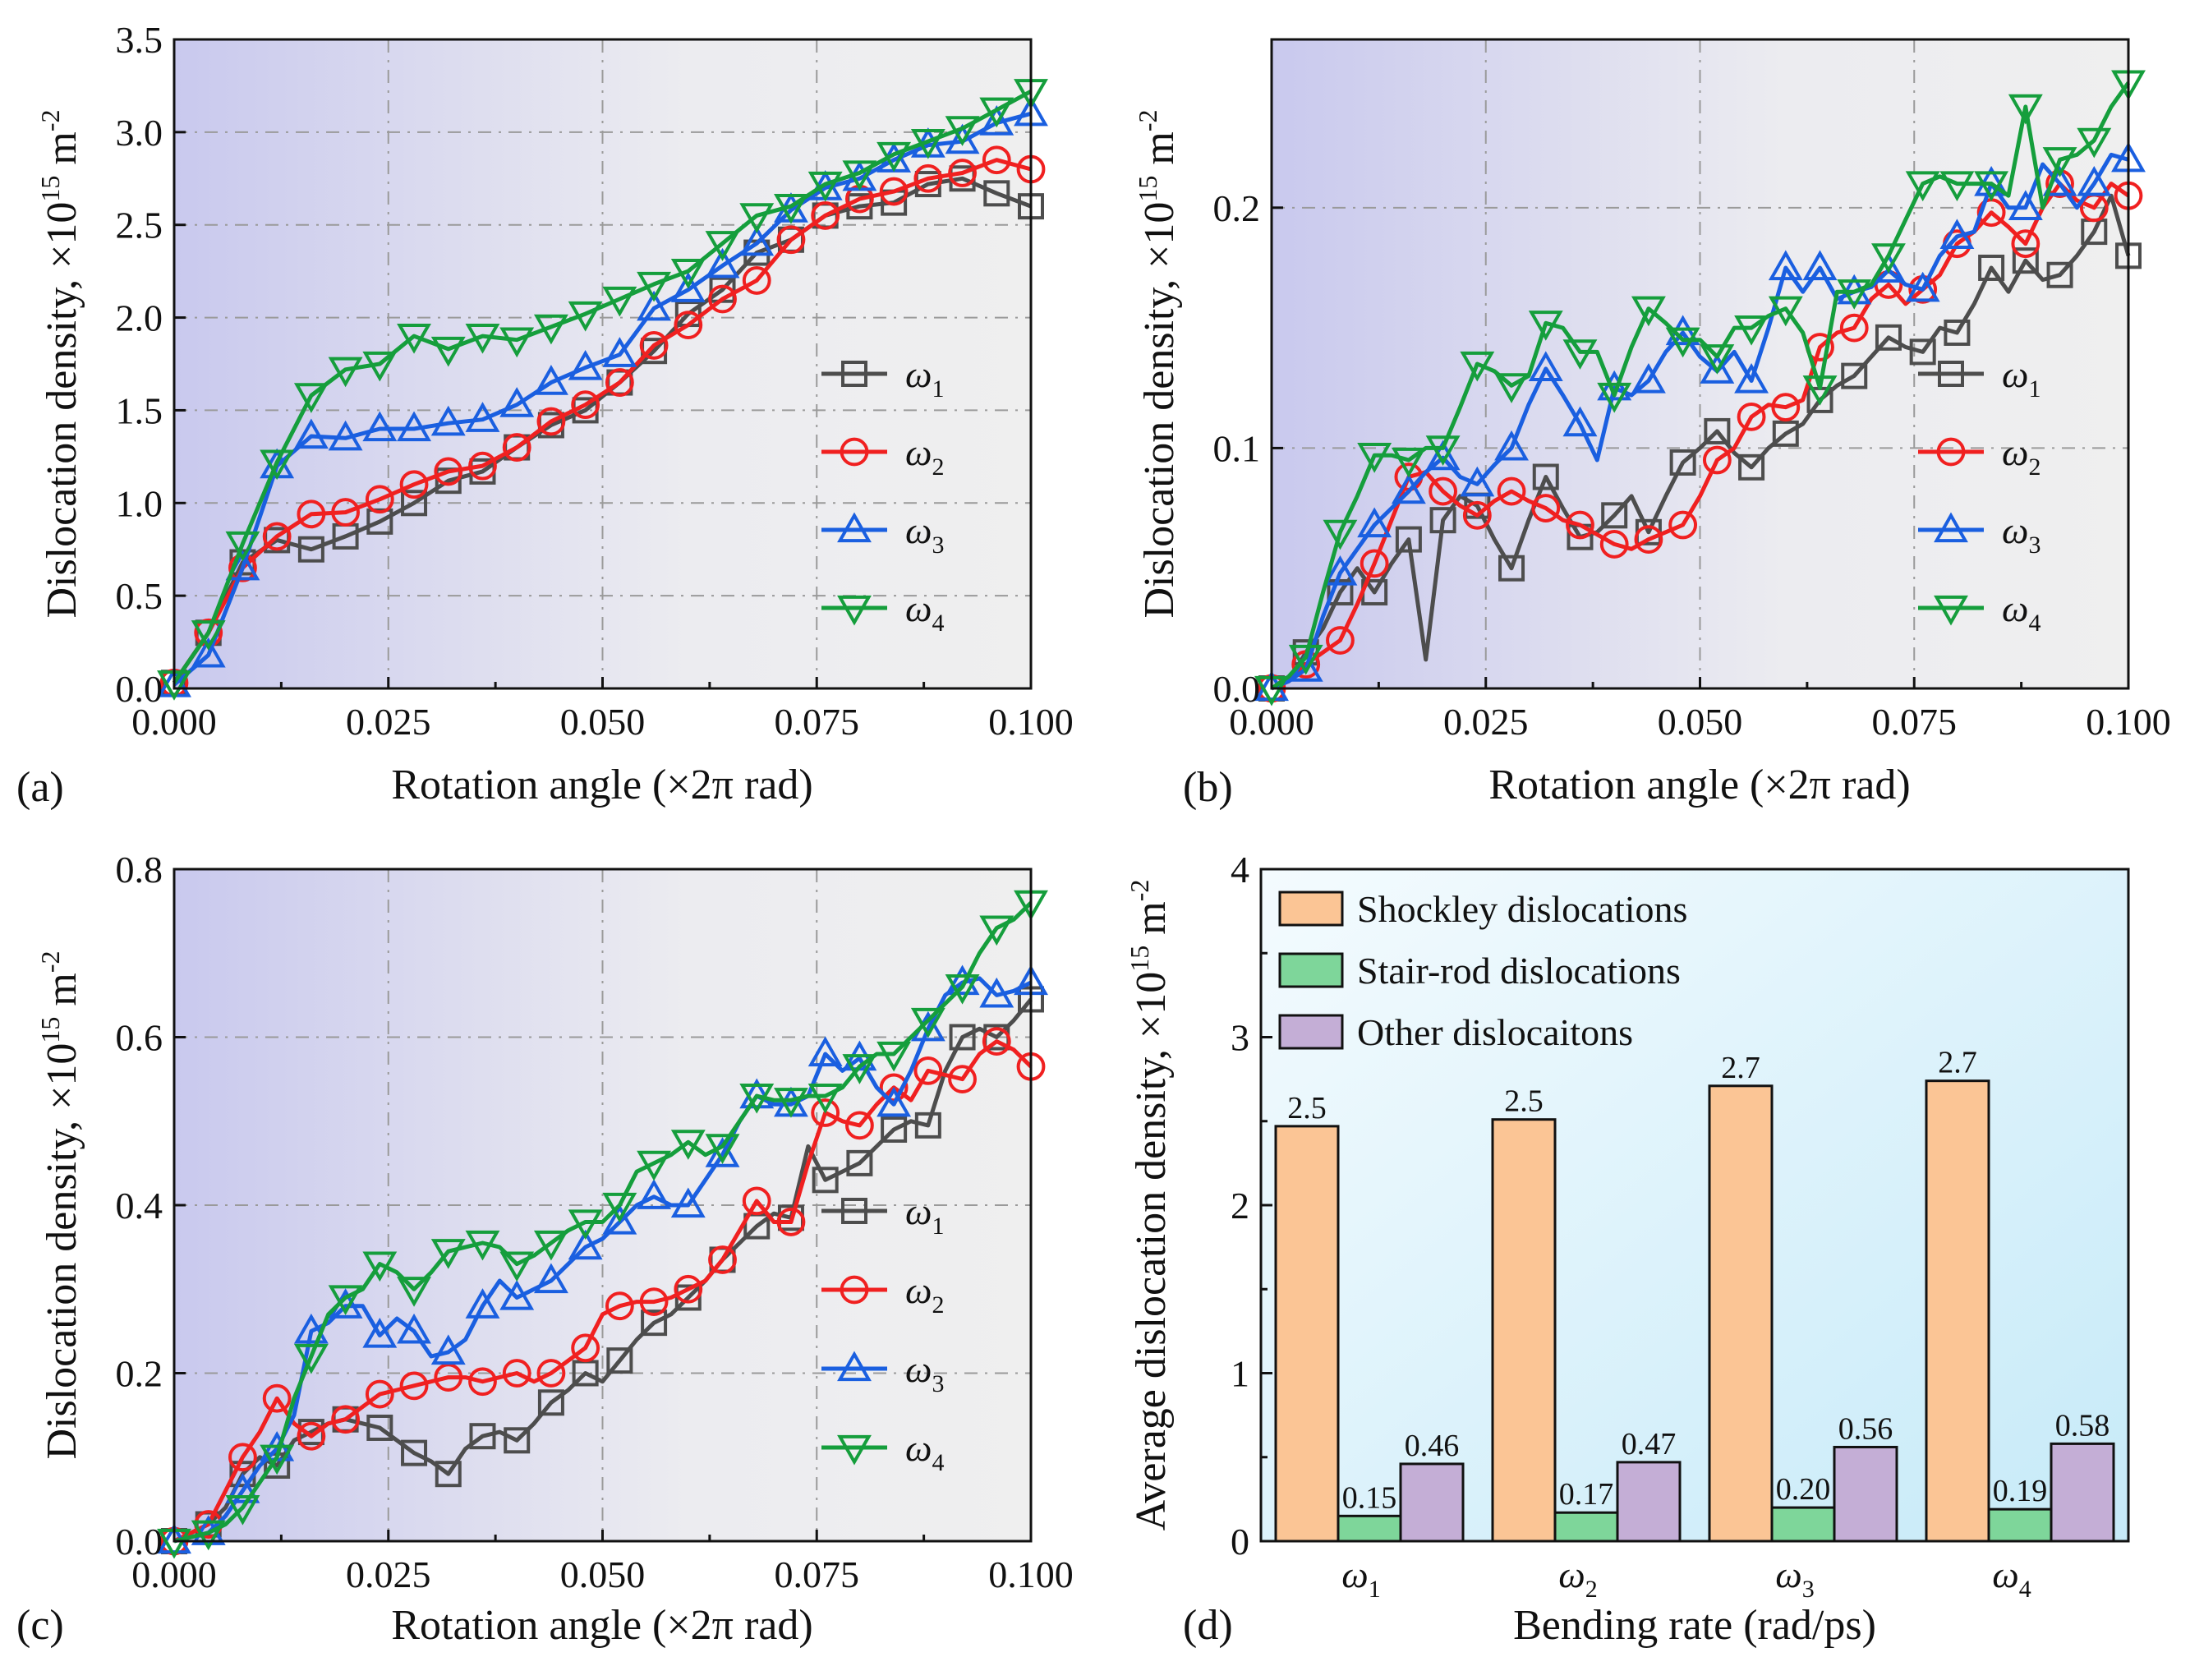 The height and width of the screenshot is (1680, 2190). I want to click on bar-value-label: 2.7, so click(1958, 1063).